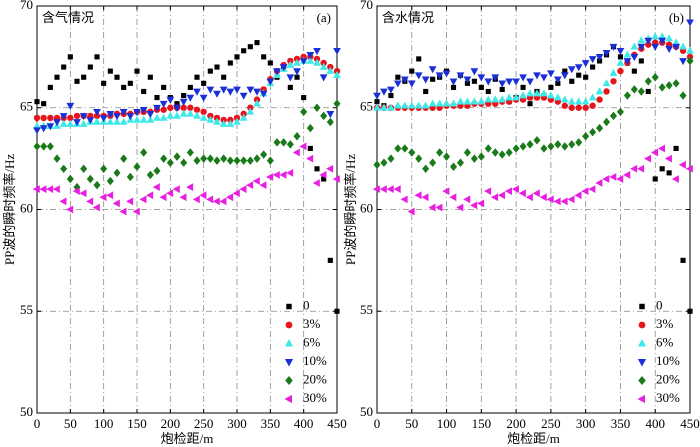 The height and width of the screenshot is (447, 700). I want to click on x-tick-label: 100, so click(447, 423).